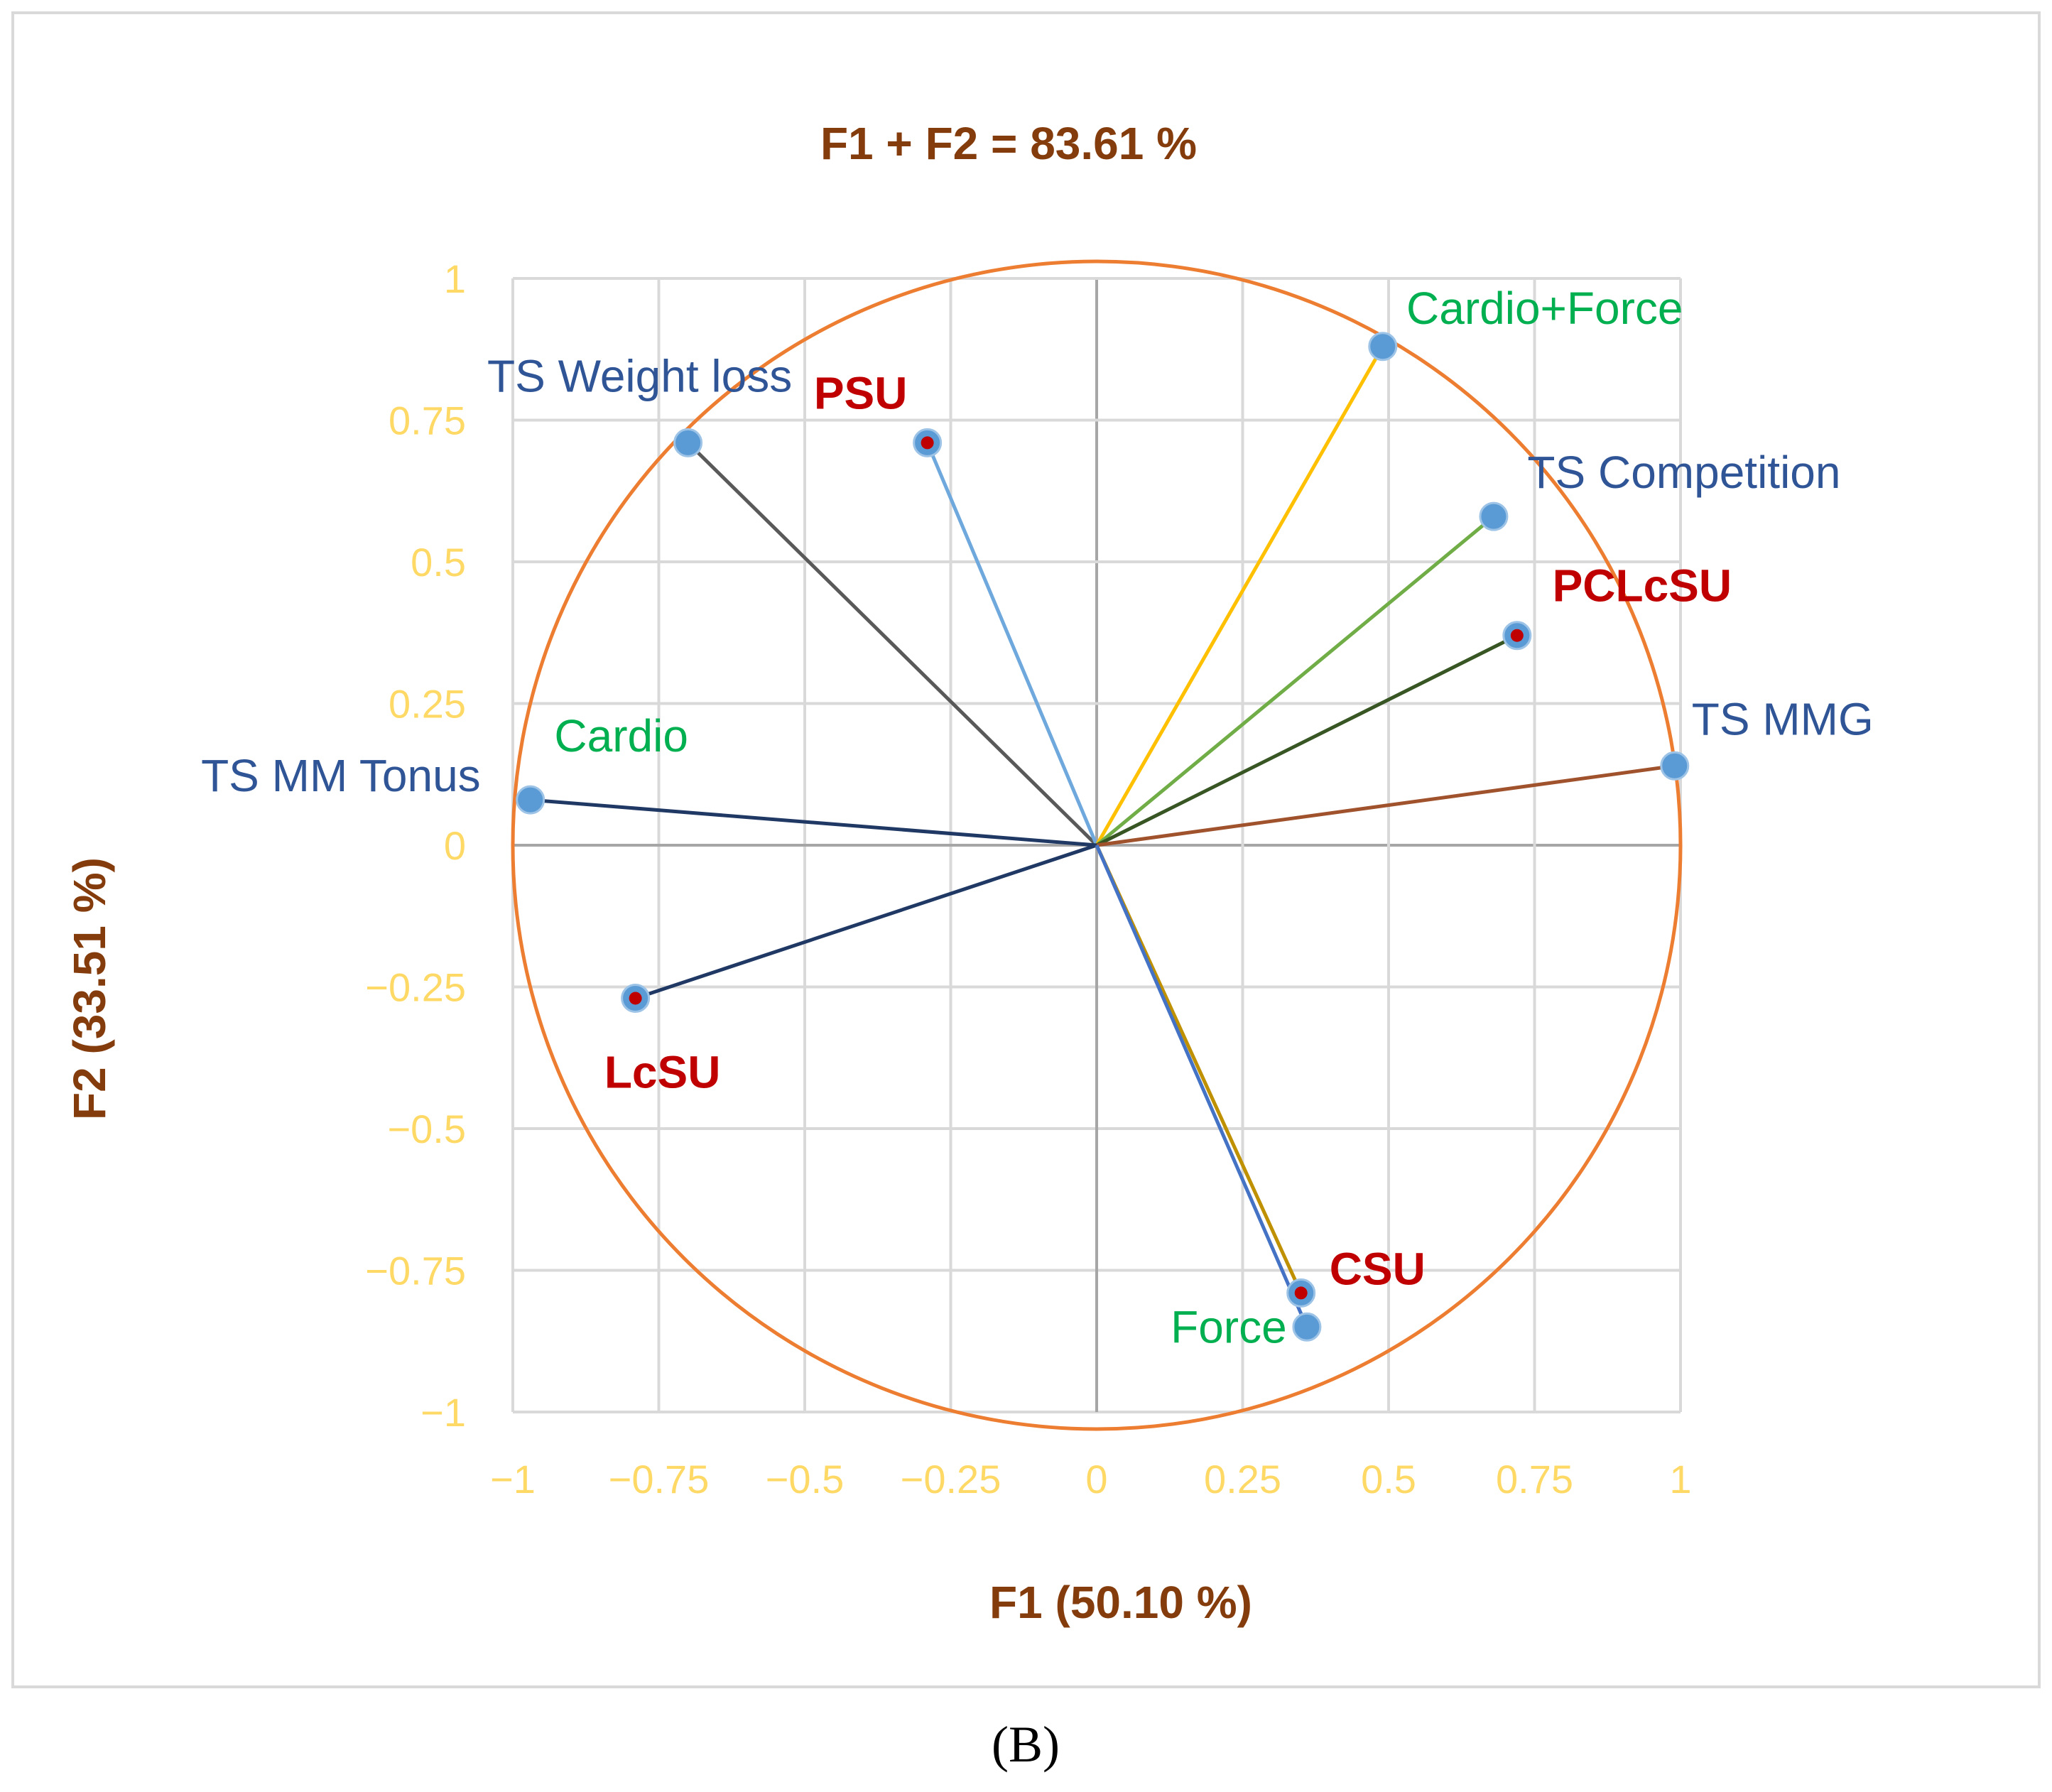 This screenshot has width=2052, height=1792. What do you see at coordinates (1680, 1480) in the screenshot?
I see `x-tick-label: 1` at bounding box center [1680, 1480].